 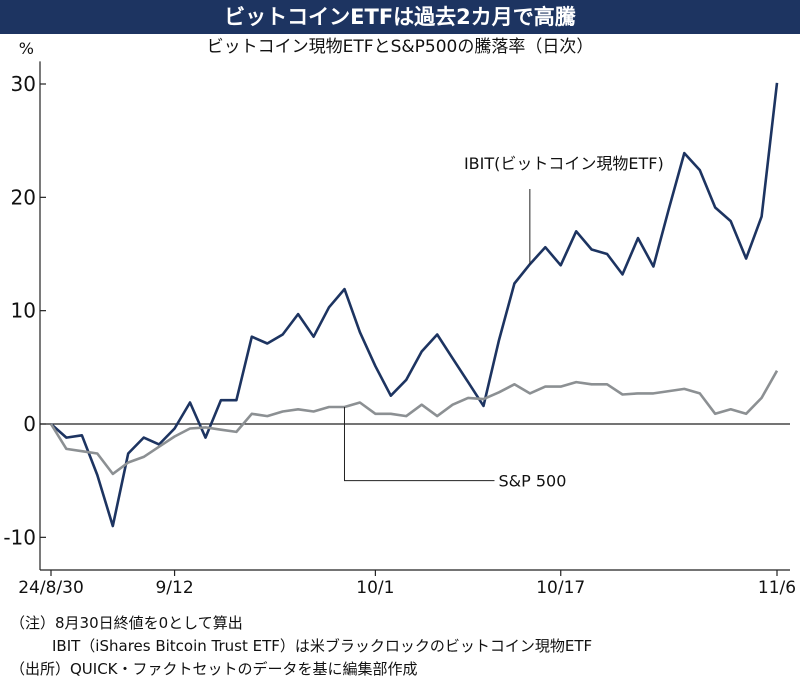 What do you see at coordinates (564, 163) in the screenshot?
I see `ibit-series-label: IBIT(ビットコイン現物ETF)` at bounding box center [564, 163].